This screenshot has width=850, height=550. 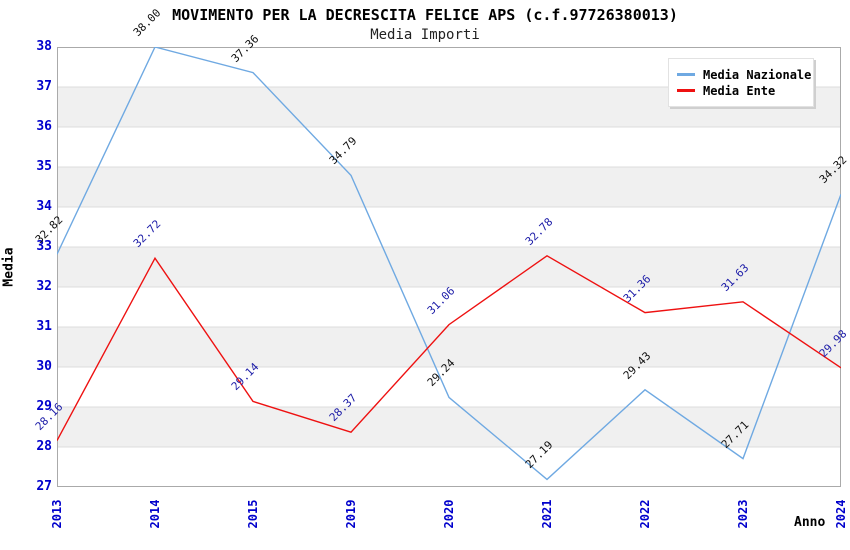 I want to click on y-tick-label: 30, so click(x=44, y=366).